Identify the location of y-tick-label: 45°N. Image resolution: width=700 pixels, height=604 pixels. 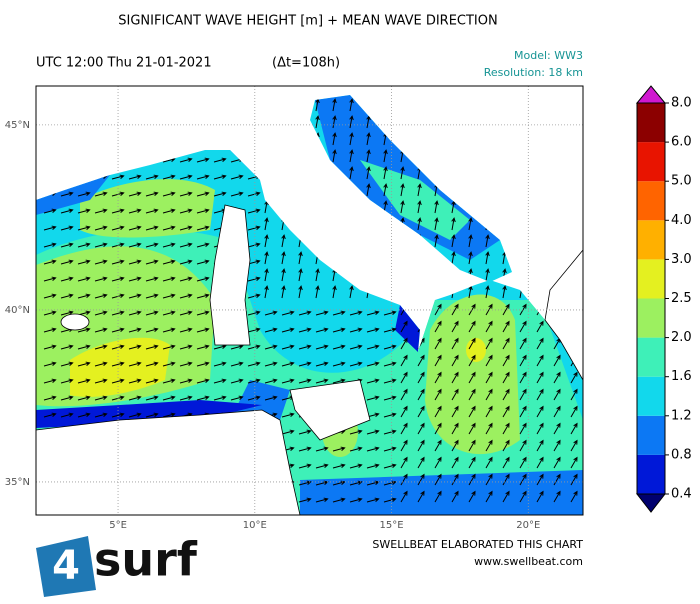
(17, 125).